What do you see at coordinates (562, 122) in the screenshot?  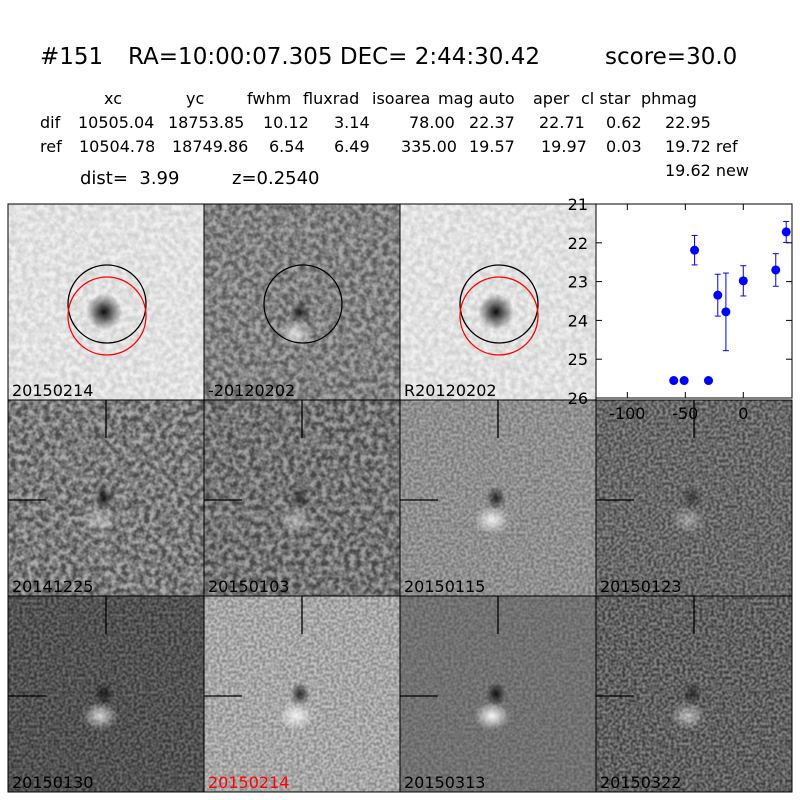 I see `table-cell: 22.71` at bounding box center [562, 122].